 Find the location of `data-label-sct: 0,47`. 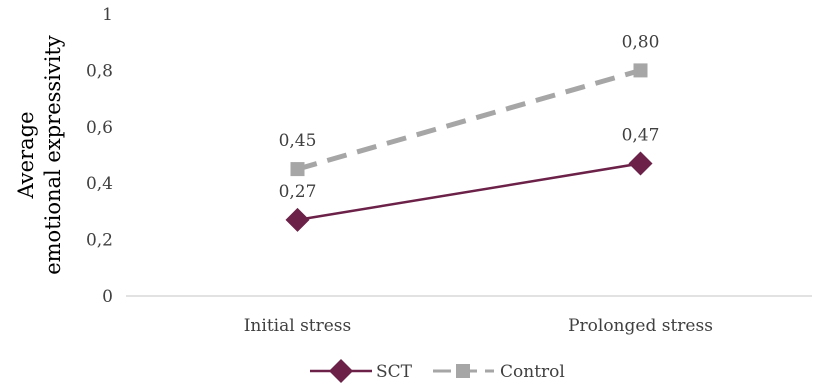

data-label-sct: 0,47 is located at coordinates (641, 135).